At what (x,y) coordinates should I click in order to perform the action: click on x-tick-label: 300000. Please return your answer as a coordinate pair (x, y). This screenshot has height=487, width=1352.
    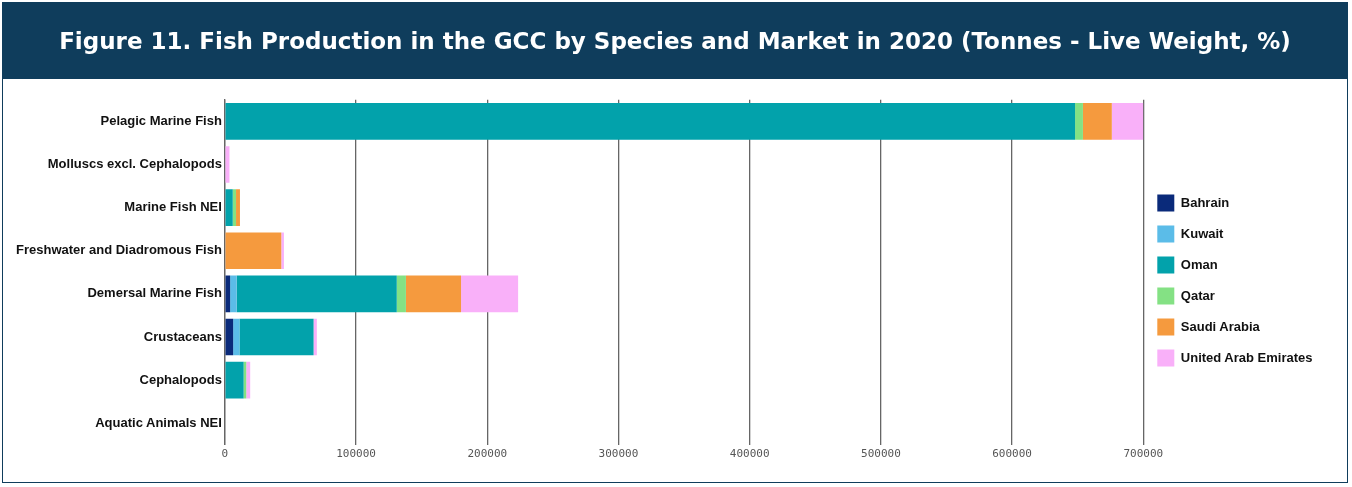
    Looking at the image, I should click on (618, 454).